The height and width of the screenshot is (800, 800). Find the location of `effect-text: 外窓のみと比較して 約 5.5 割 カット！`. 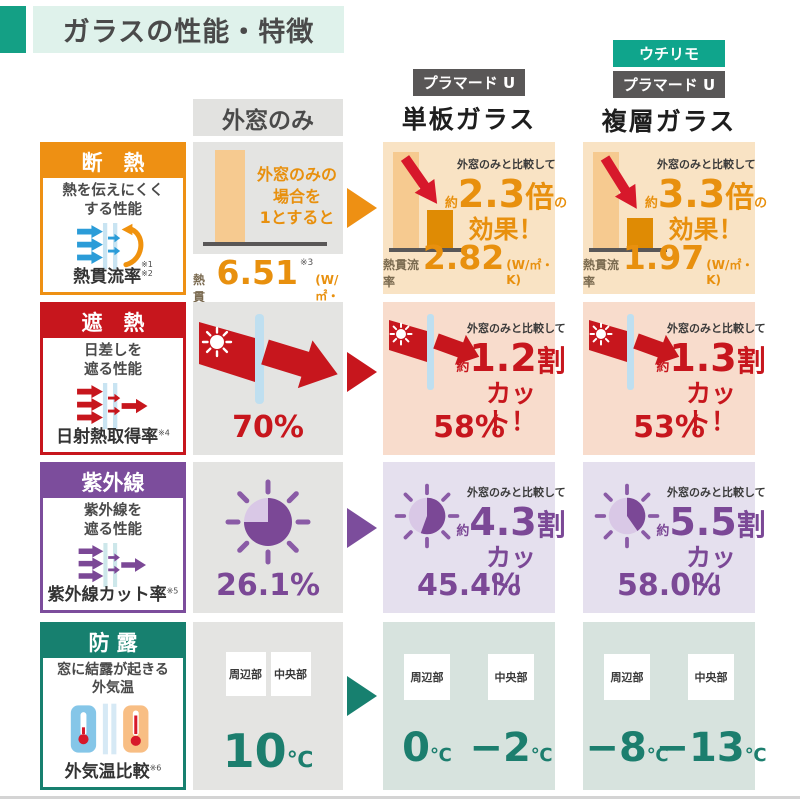

effect-text: 外窓のみと比較して 約 5.5 割 カット！ is located at coordinates (711, 543).